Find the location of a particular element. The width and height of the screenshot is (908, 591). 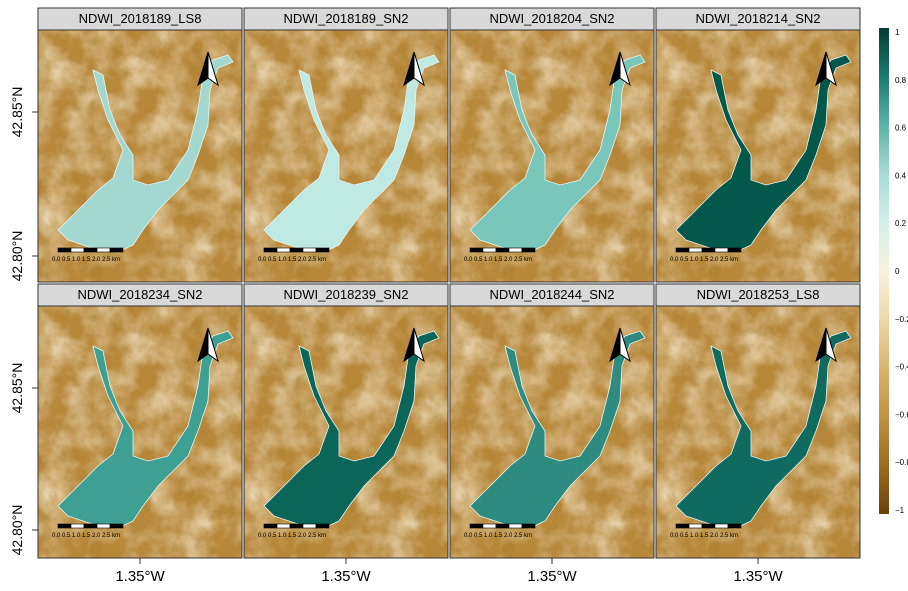

panel-title: NDWI_2018189_SN2 is located at coordinates (345, 18).